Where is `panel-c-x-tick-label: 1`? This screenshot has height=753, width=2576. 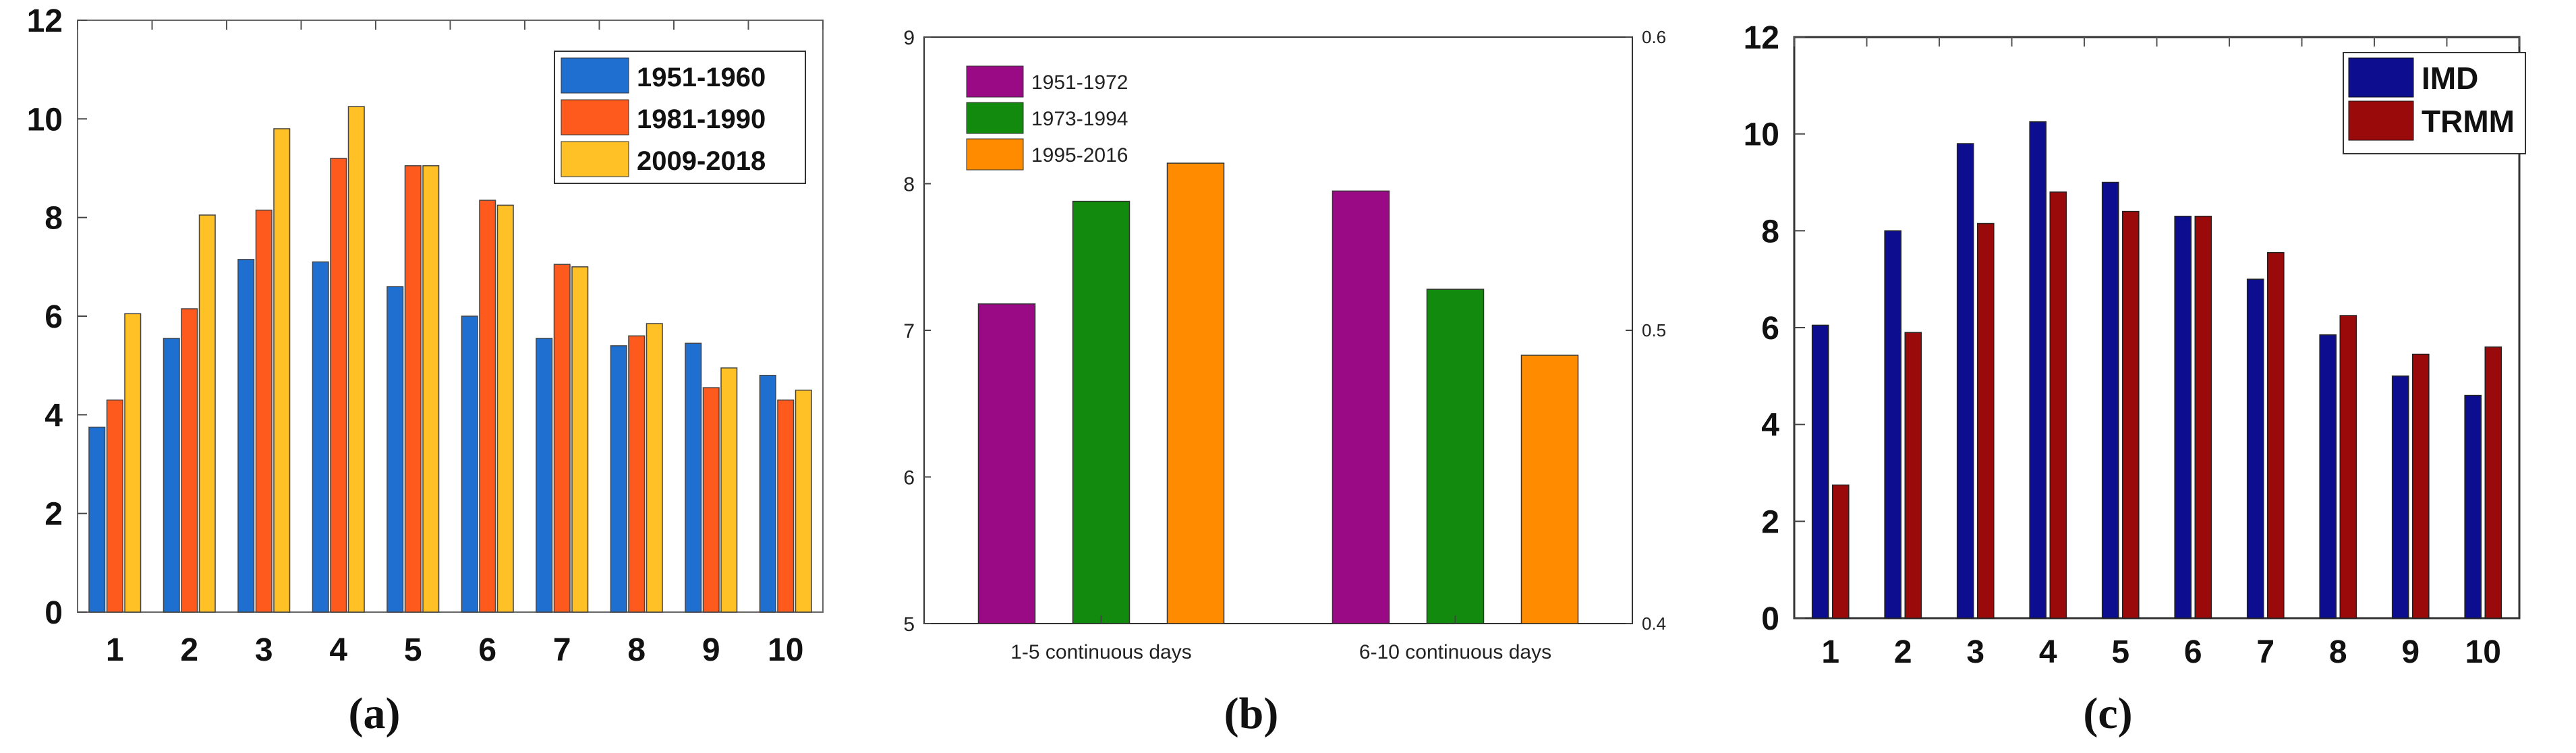 panel-c-x-tick-label: 1 is located at coordinates (1830, 652).